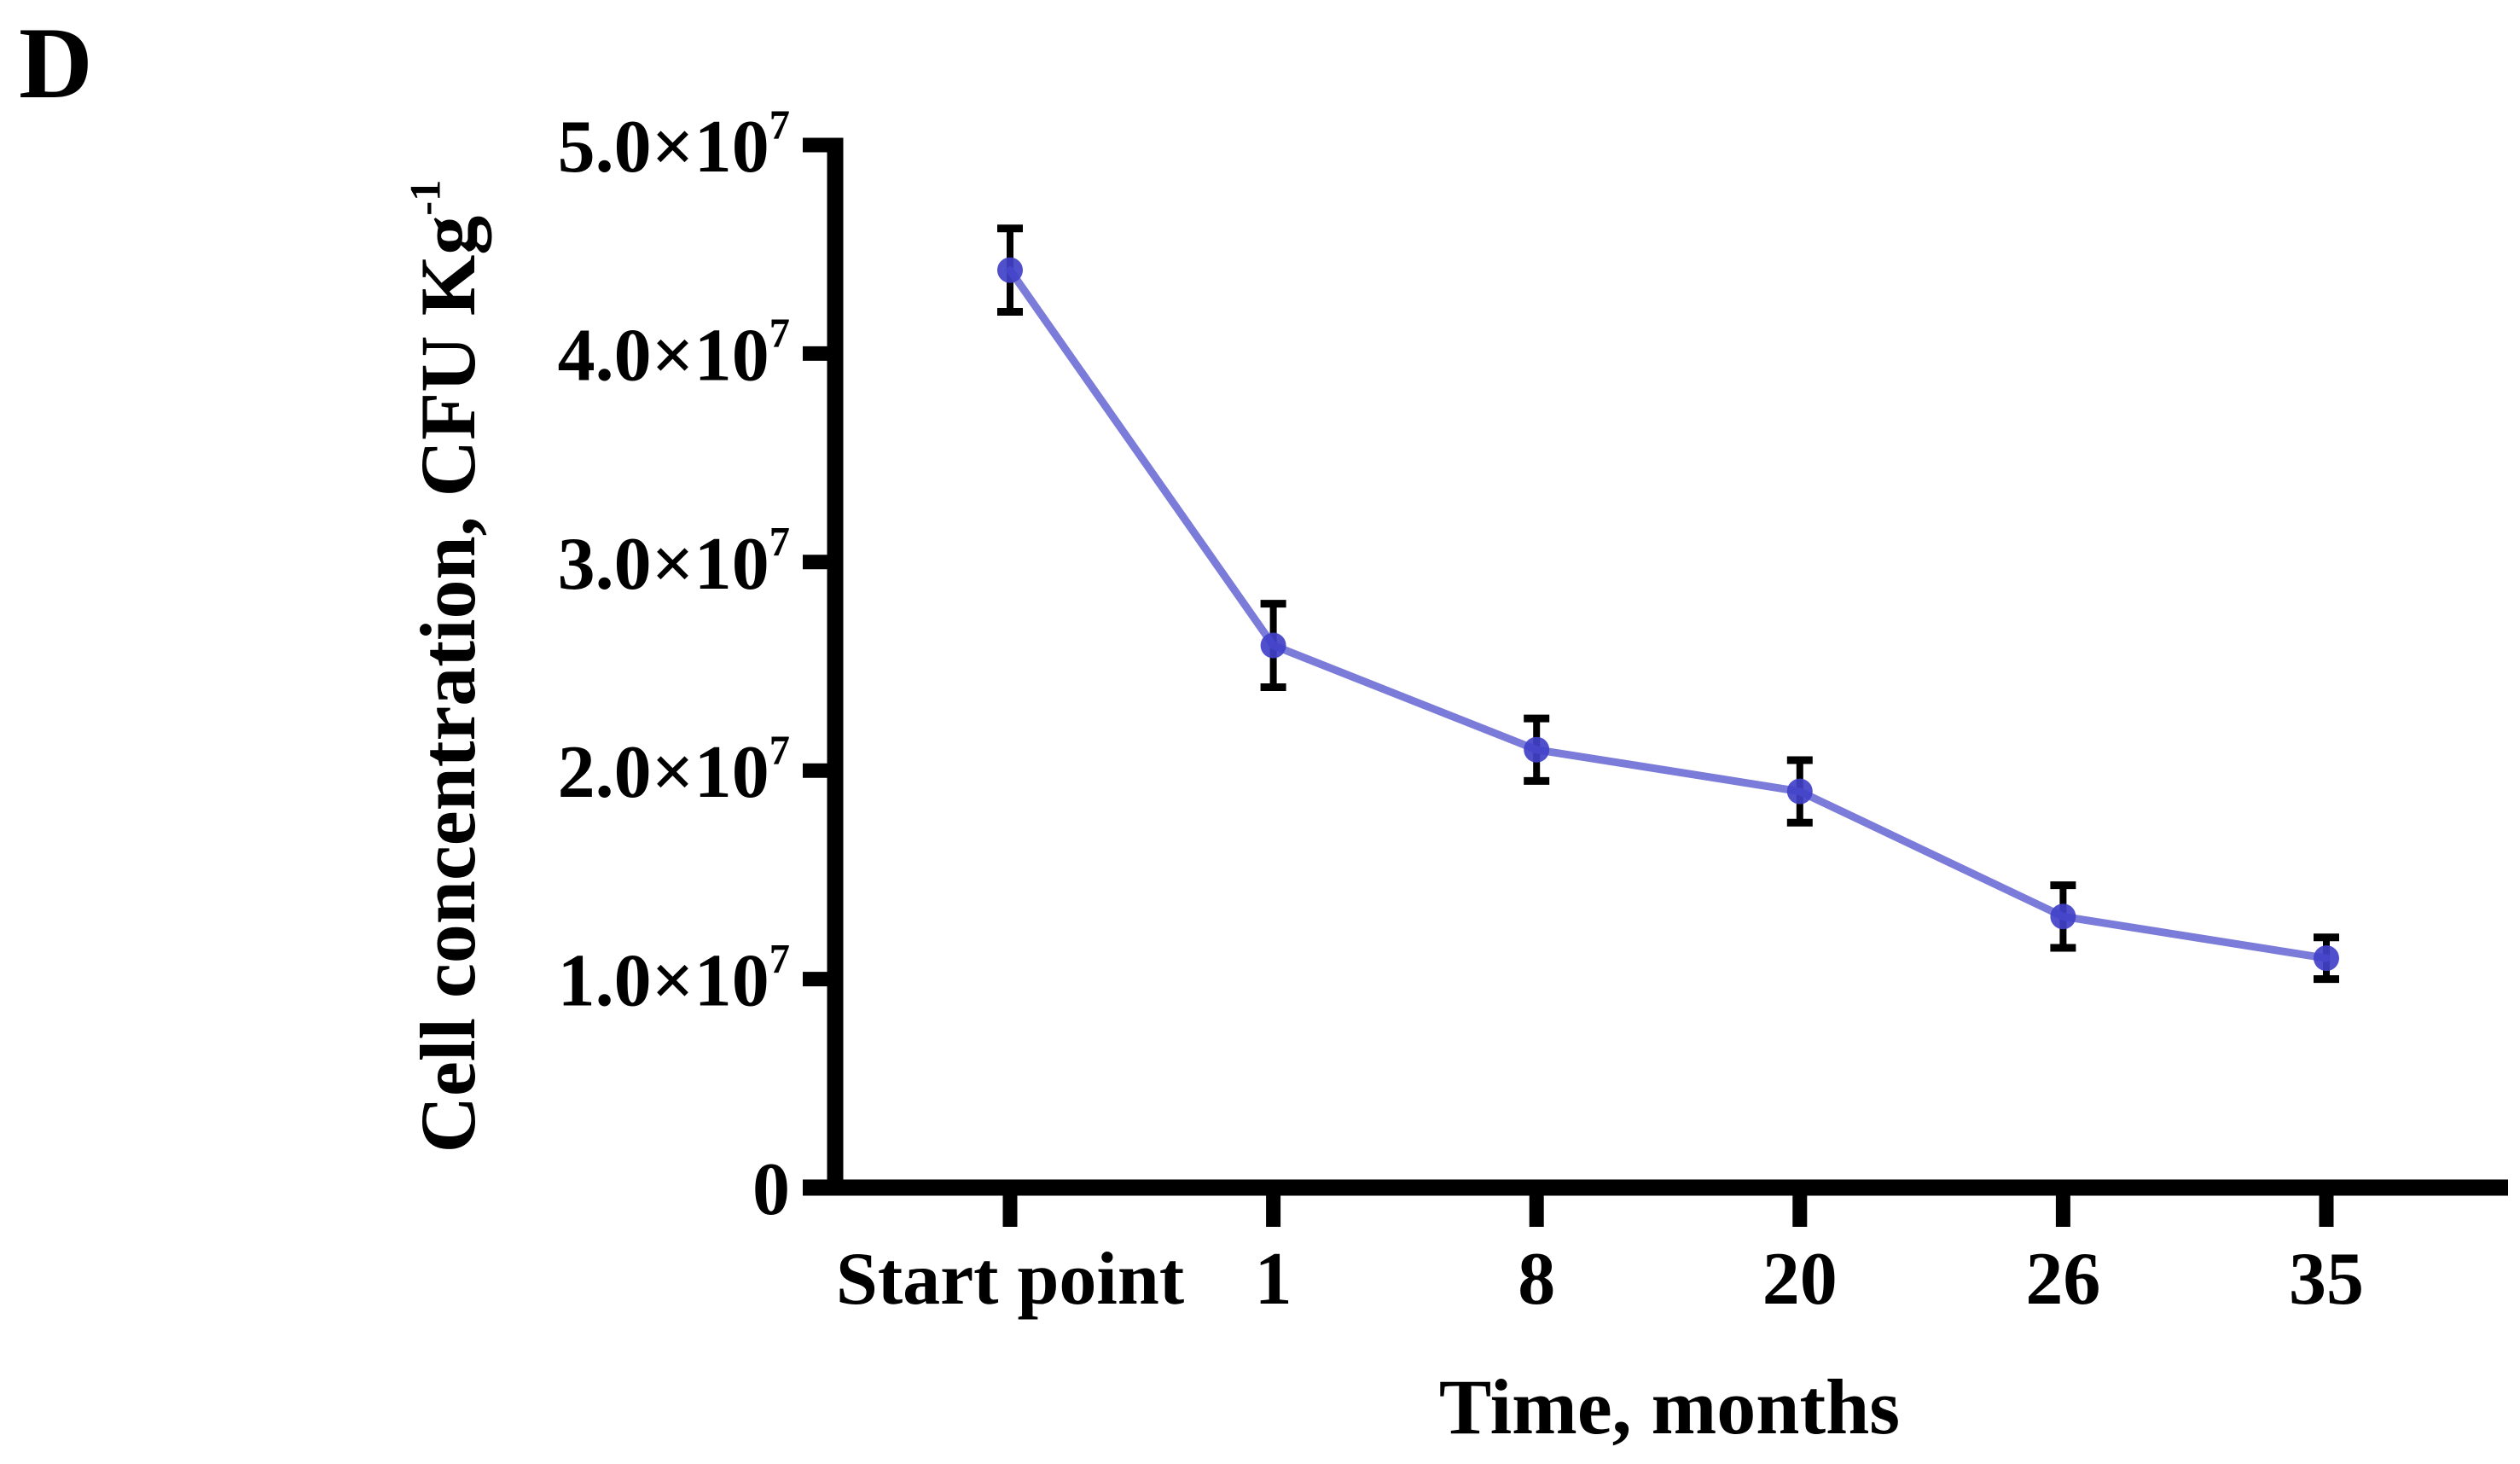 The width and height of the screenshot is (2520, 1464). Describe the element at coordinates (674, 145) in the screenshot. I see `y-tick-label: 5.0×10⁷` at that location.